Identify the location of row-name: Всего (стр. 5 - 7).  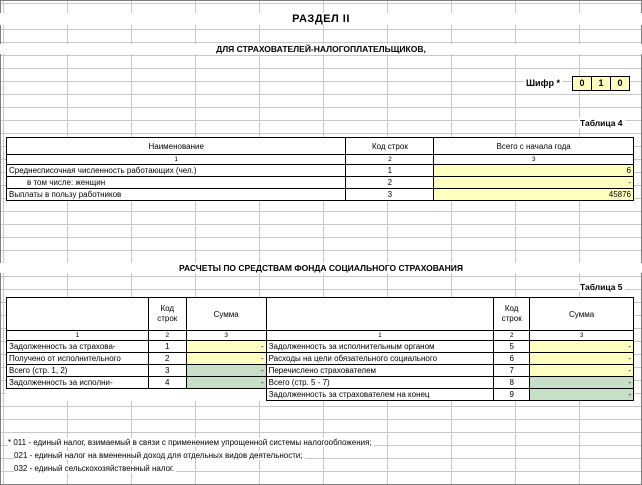
(380, 382).